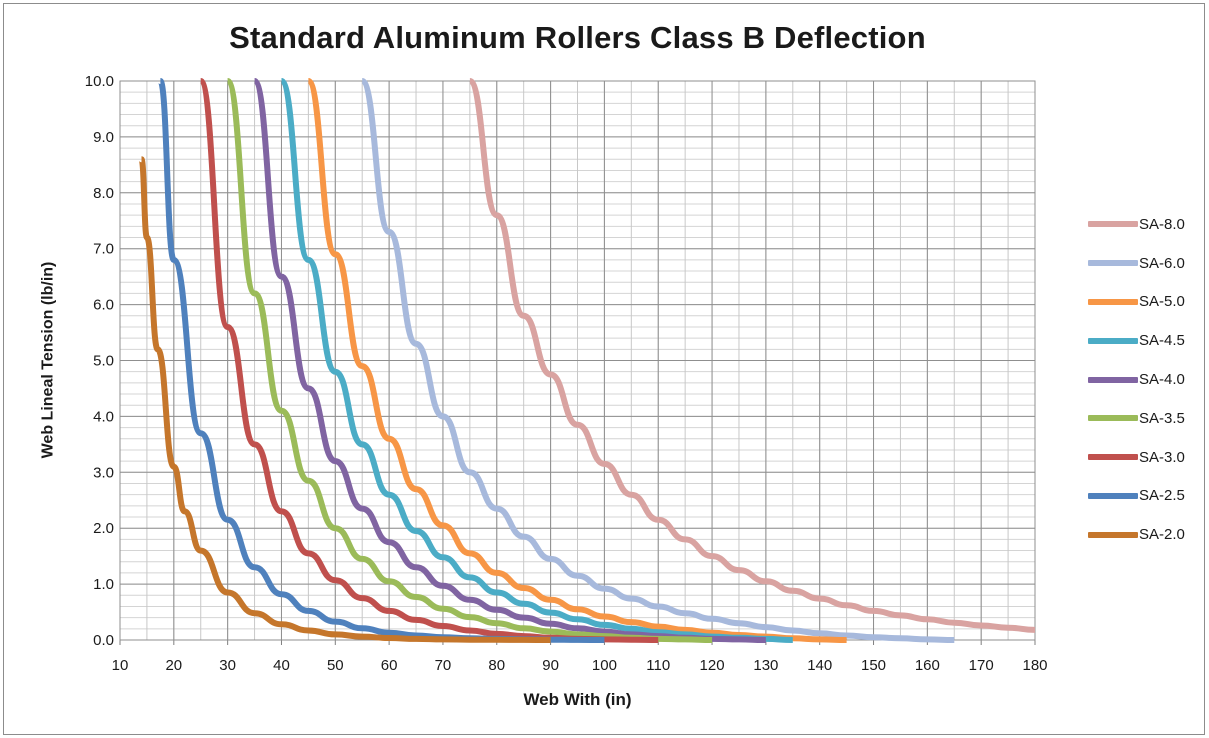 The image size is (1209, 738). Describe the element at coordinates (496, 665) in the screenshot. I see `x-tick-label: 80` at that location.